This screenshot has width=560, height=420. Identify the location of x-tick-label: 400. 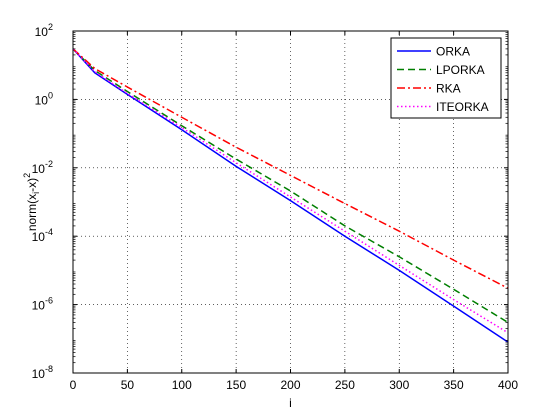
(508, 385).